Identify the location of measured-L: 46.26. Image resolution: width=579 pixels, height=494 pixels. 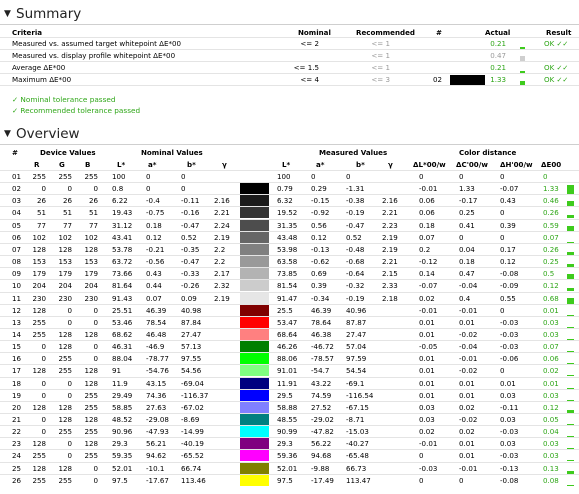
(287, 346).